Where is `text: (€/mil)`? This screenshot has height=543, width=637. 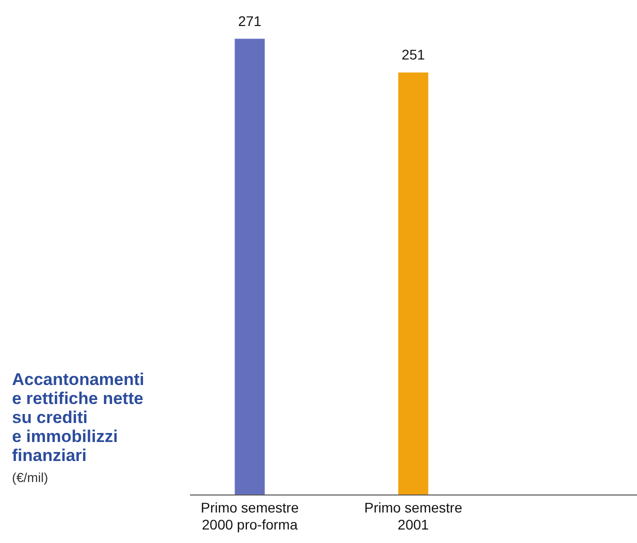
text: (€/mil) is located at coordinates (30, 477).